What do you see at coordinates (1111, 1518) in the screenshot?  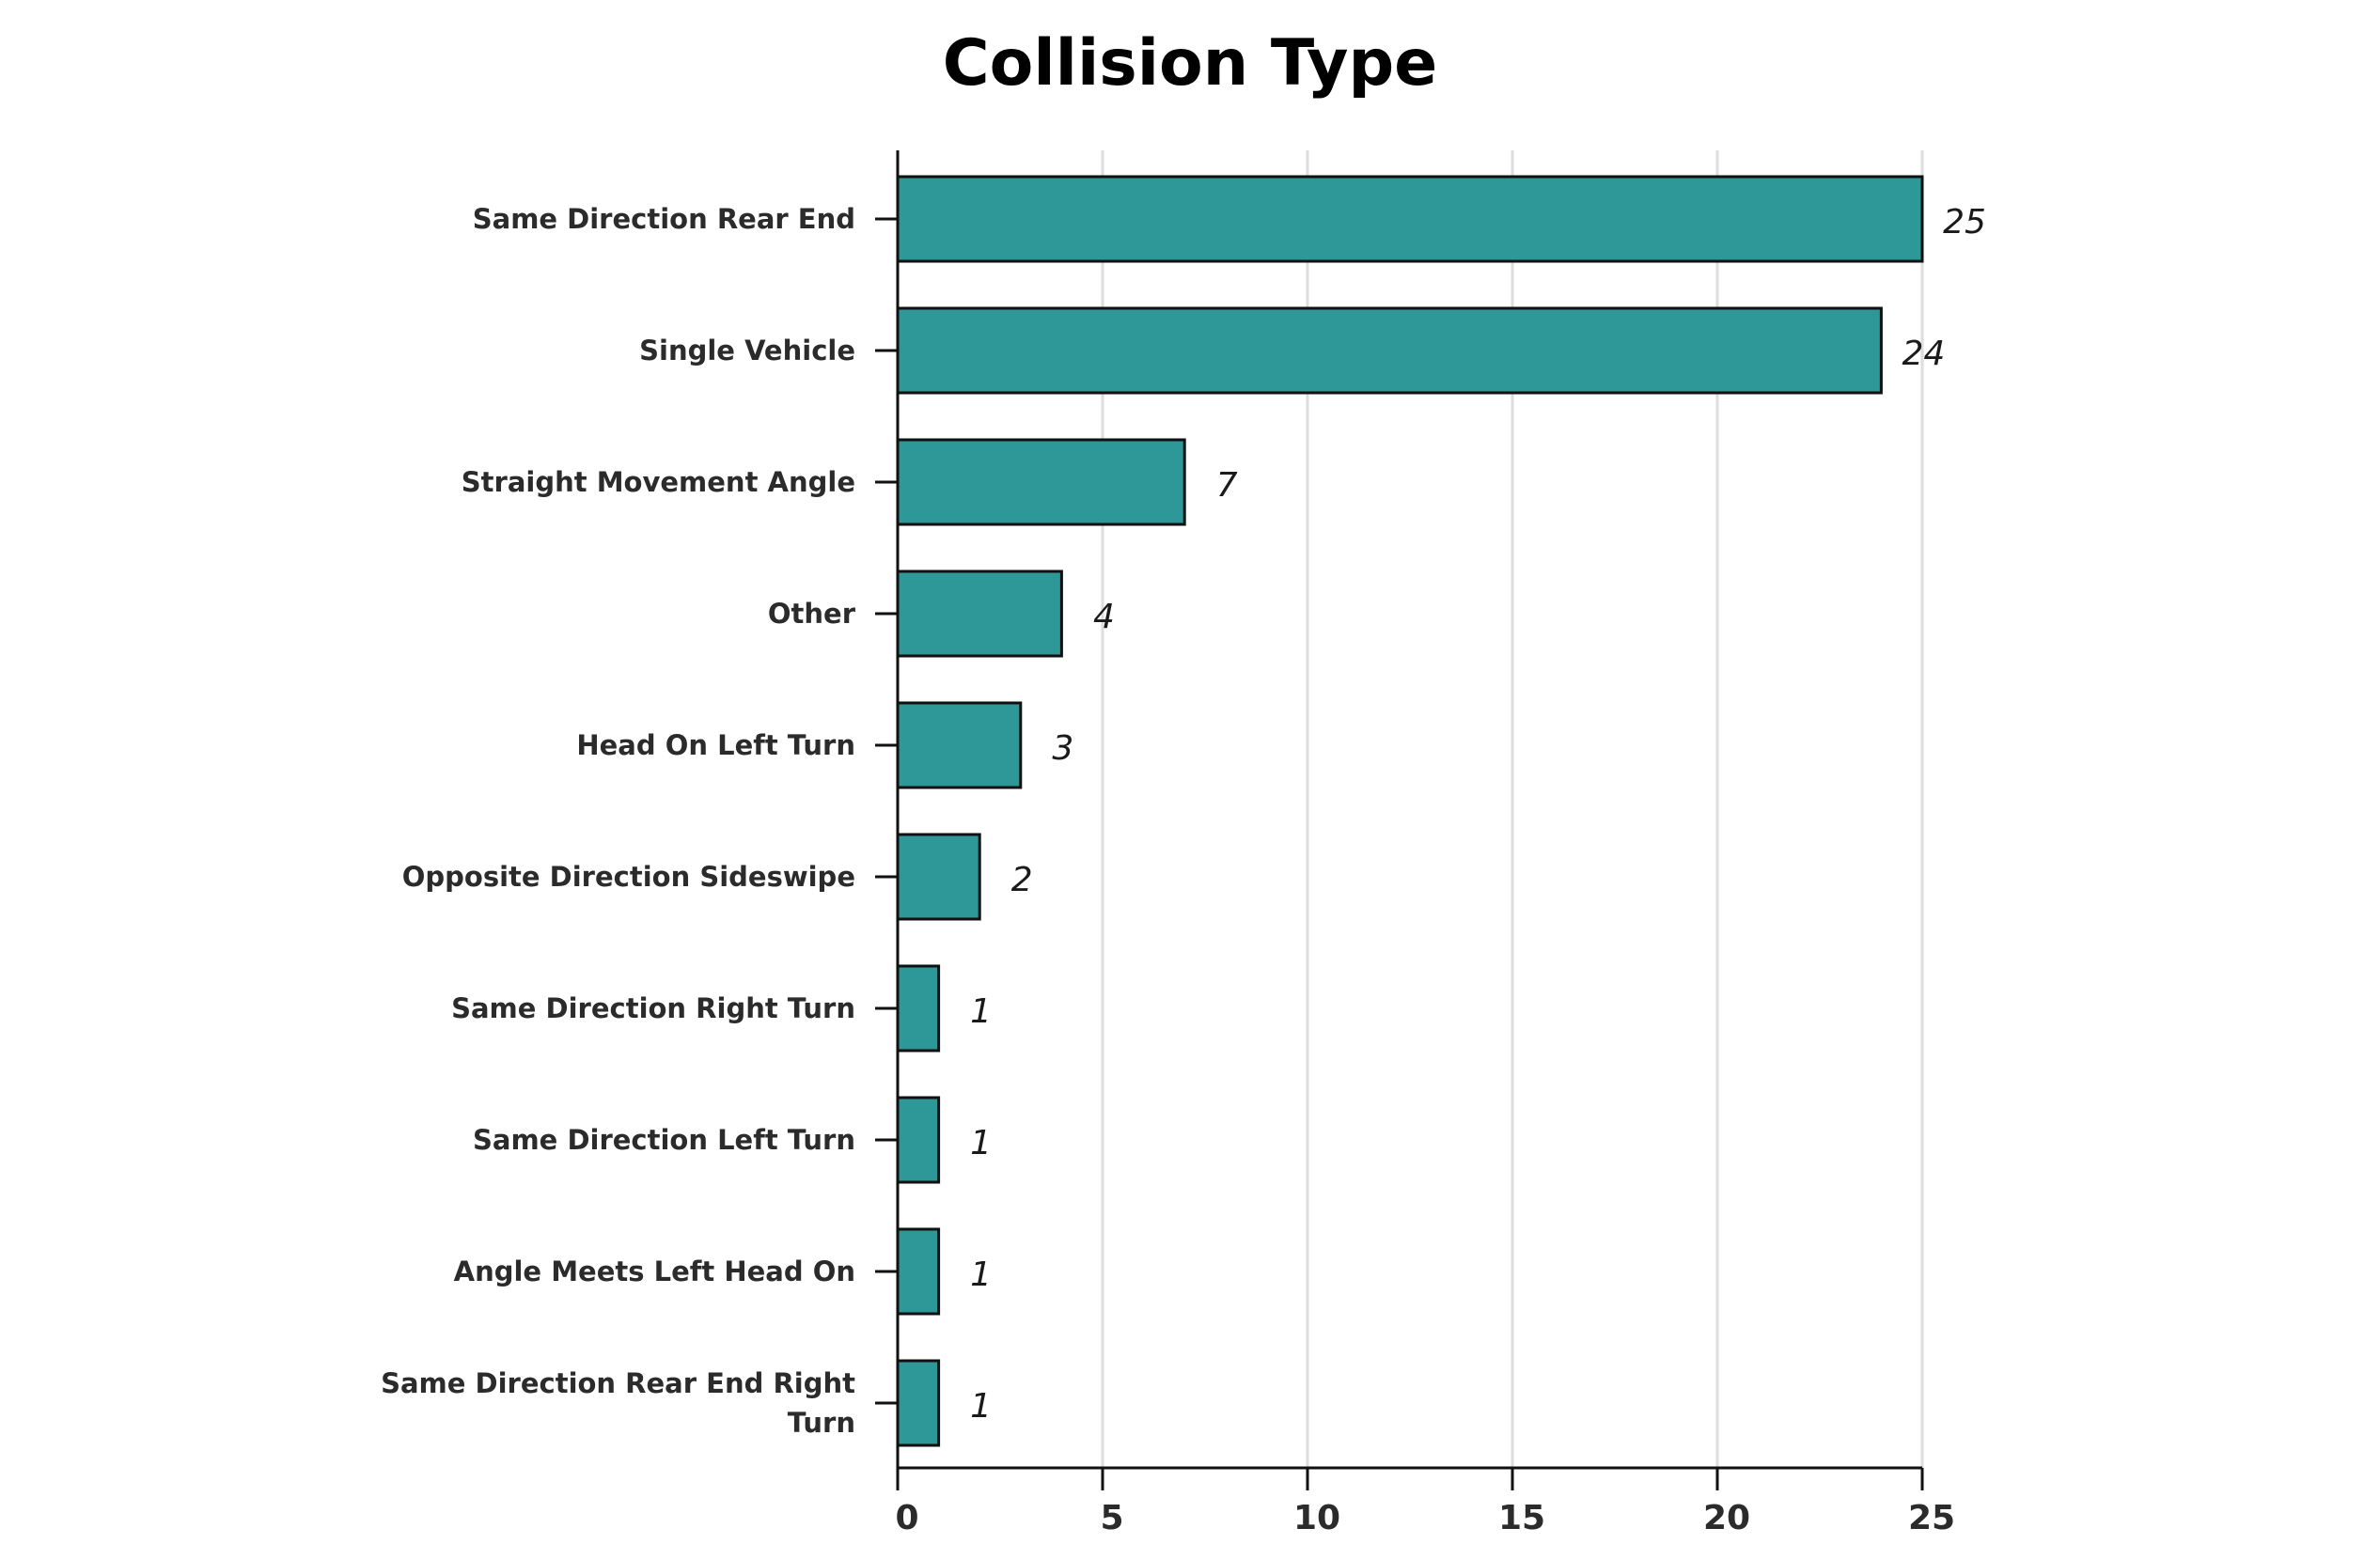 I see `x-tick-label-5: 5` at bounding box center [1111, 1518].